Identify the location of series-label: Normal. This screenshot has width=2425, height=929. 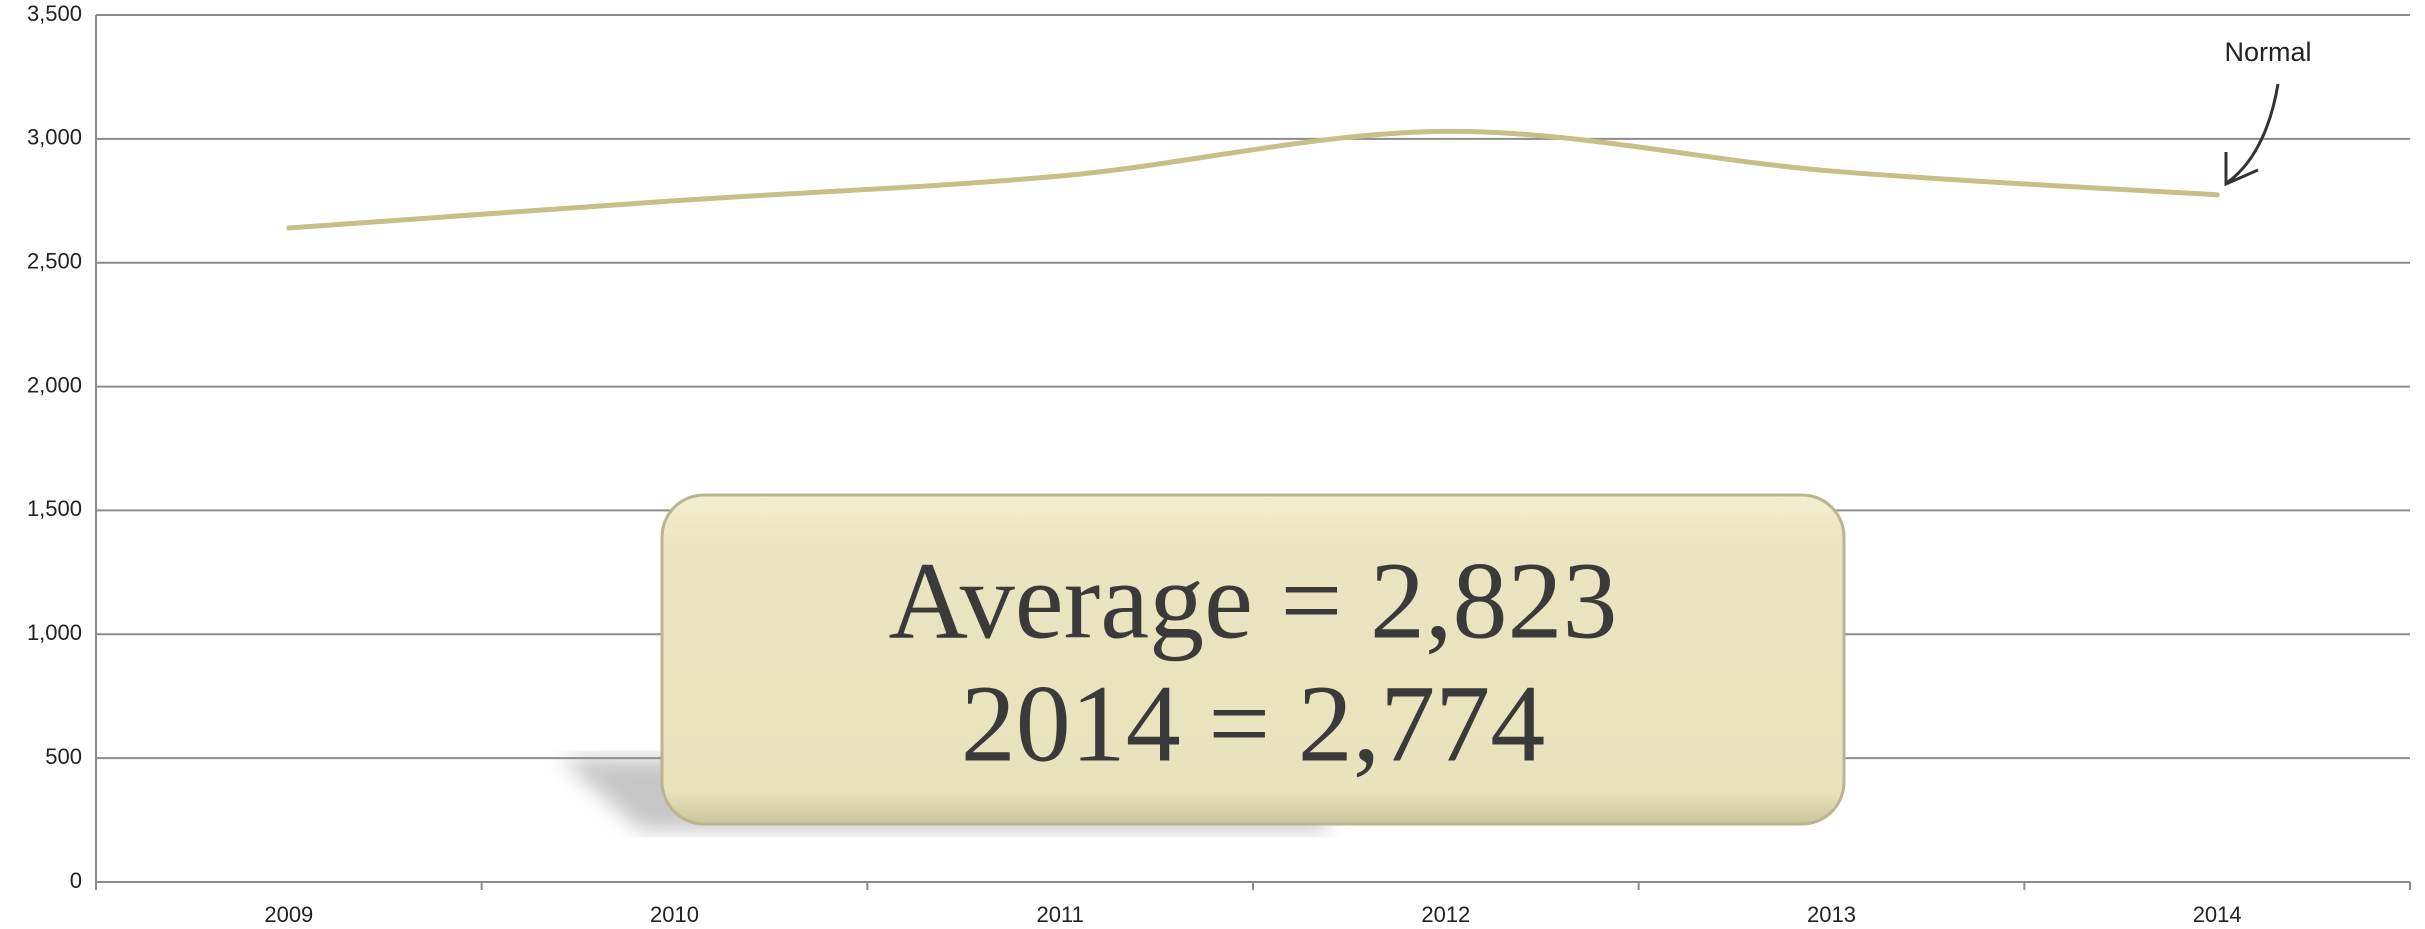
(2267, 52).